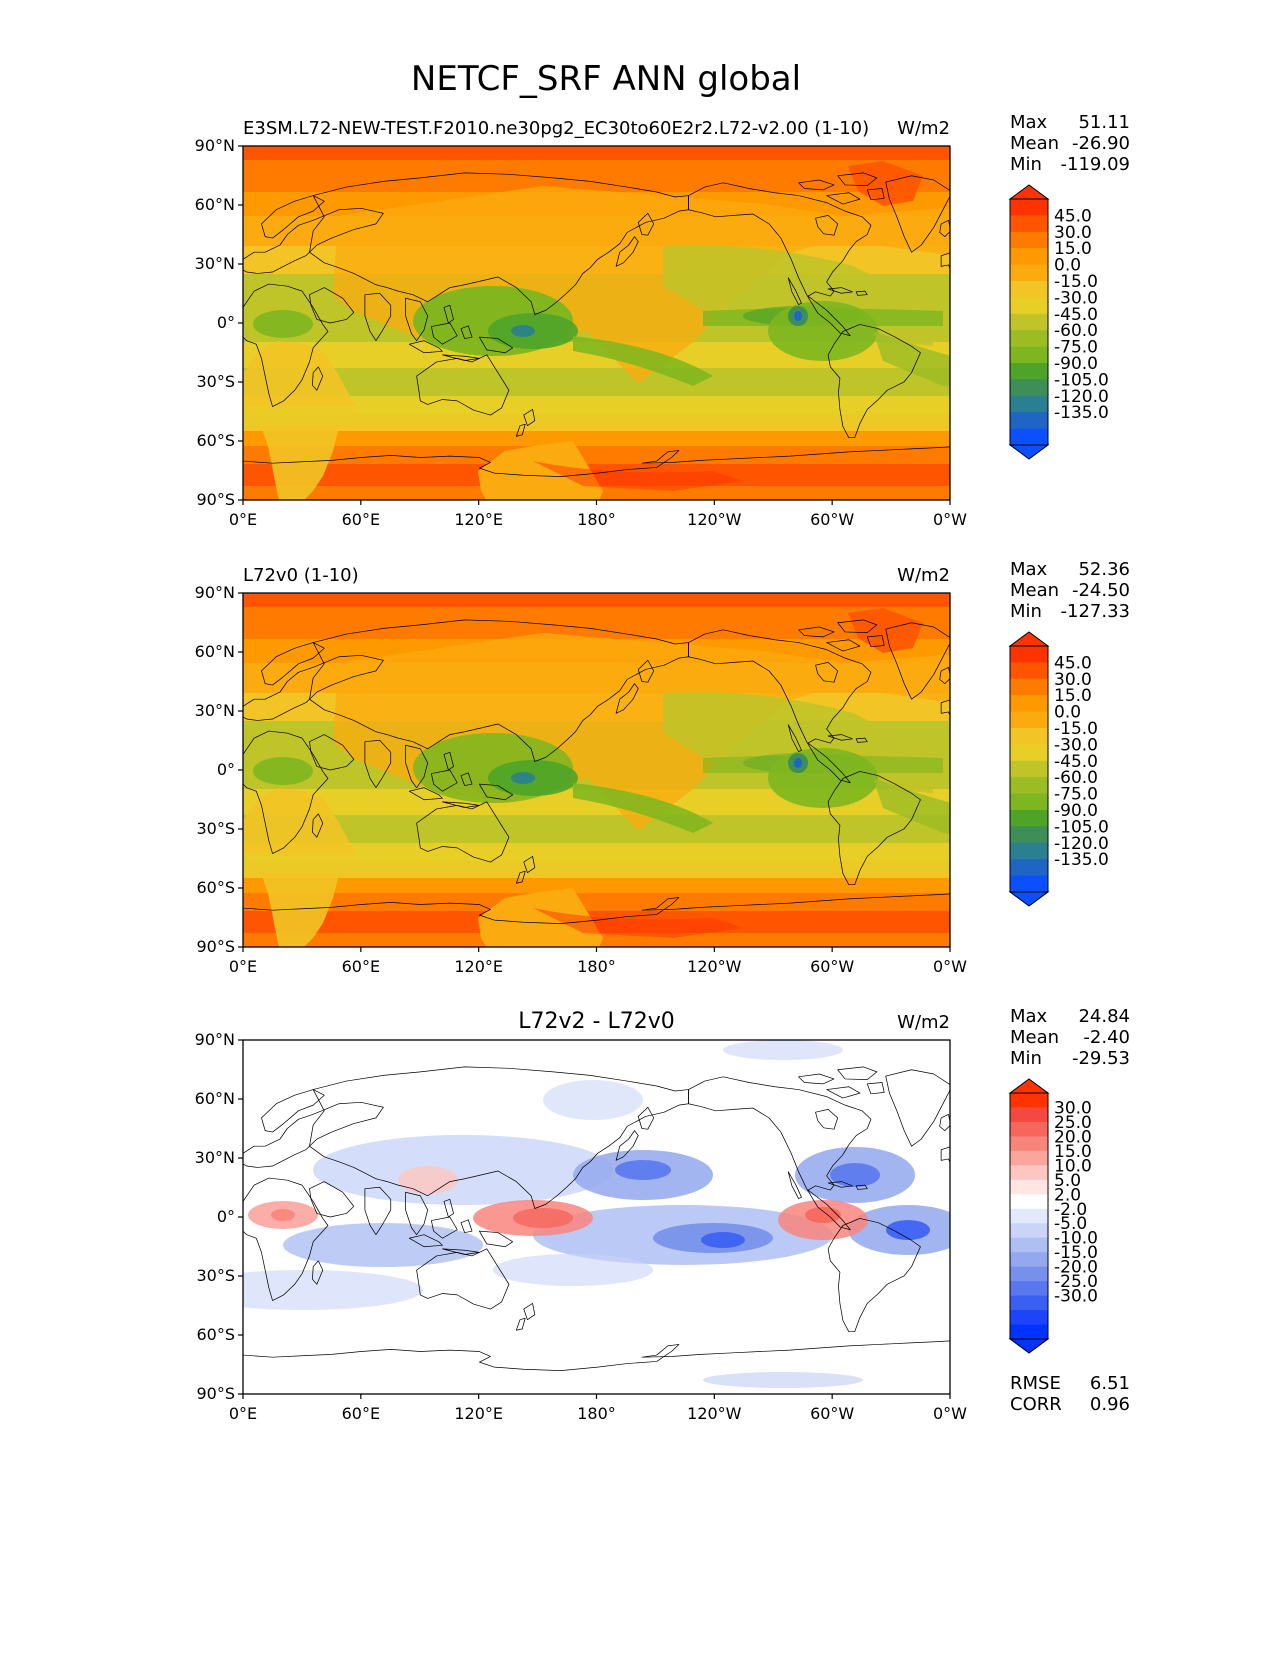  Describe the element at coordinates (606, 79) in the screenshot. I see `figure-title: NETCF_SRF ANN global` at that location.